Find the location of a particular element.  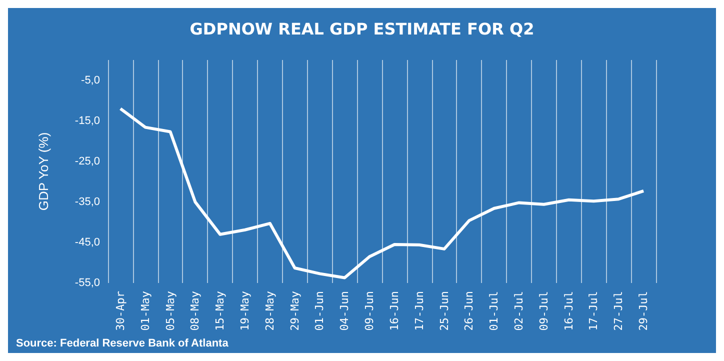

y-tick-label: -55,0 is located at coordinates (87, 283).